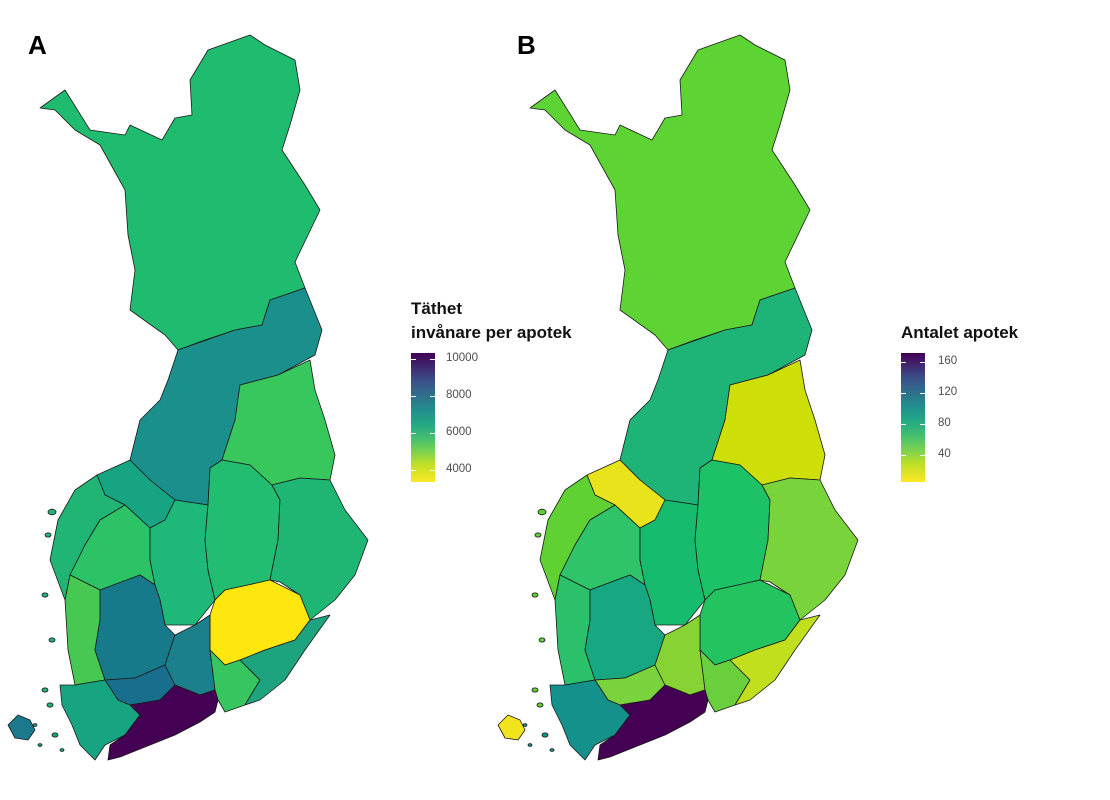 The width and height of the screenshot is (1110, 800). Describe the element at coordinates (944, 423) in the screenshot. I see `legend-b-tick-2: 80` at that location.